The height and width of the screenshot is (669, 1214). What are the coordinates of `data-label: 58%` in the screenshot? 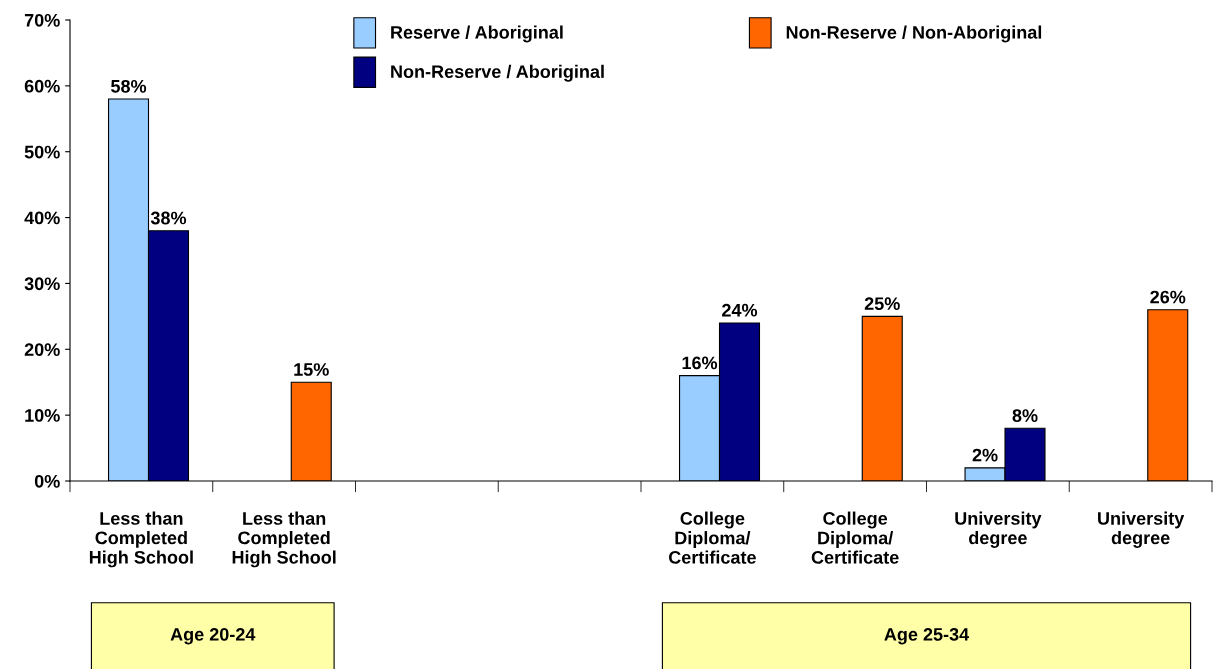 It's located at (129, 86).